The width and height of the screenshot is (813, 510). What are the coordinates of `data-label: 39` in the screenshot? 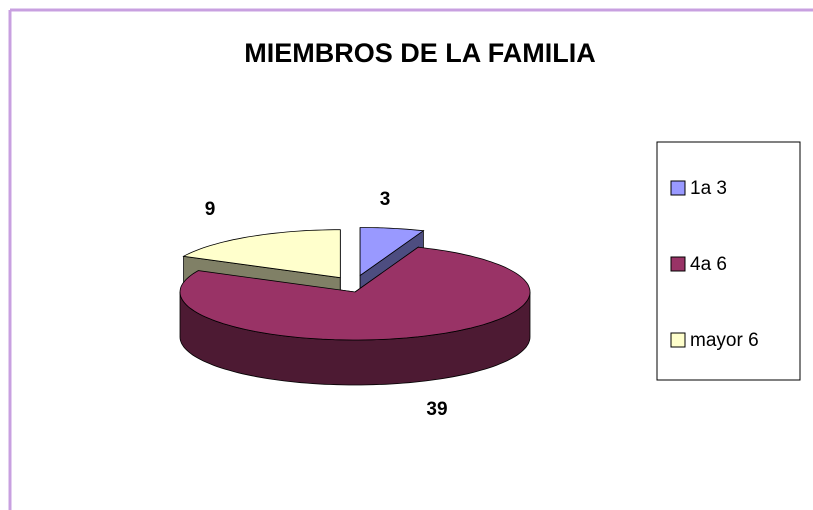 It's located at (436, 409).